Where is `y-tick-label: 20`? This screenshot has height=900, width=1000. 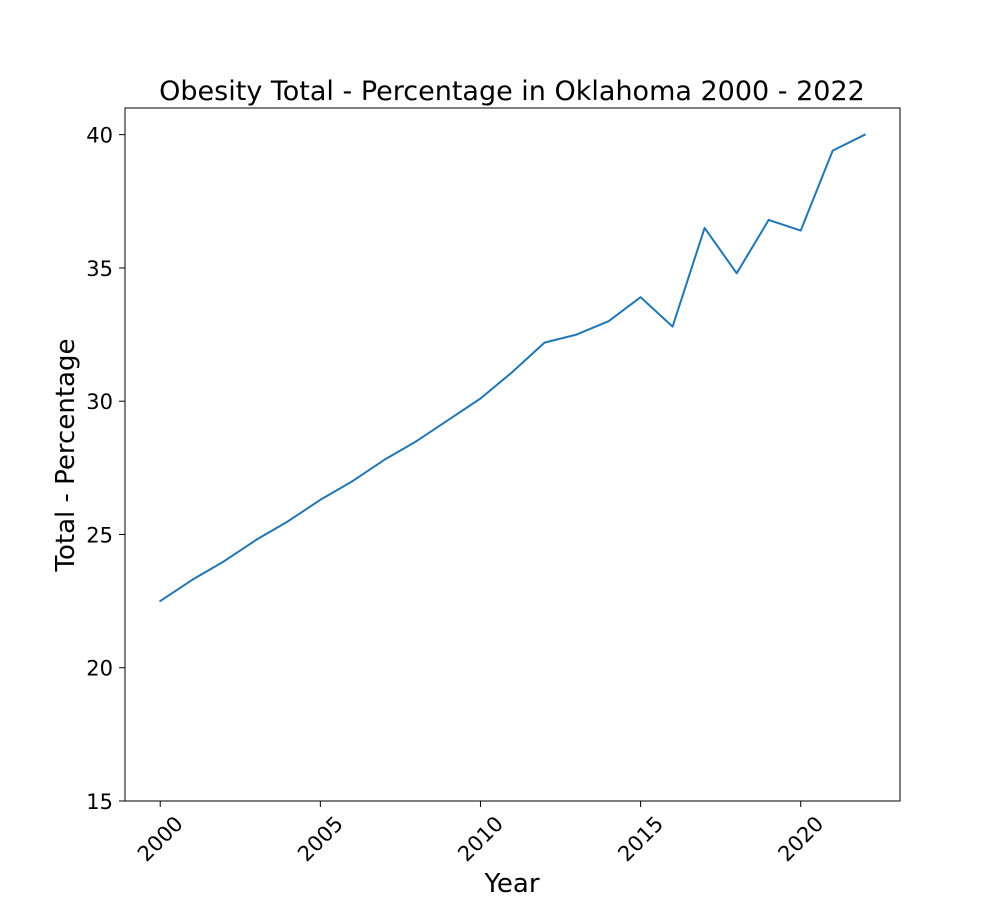
y-tick-label: 20 is located at coordinates (99, 669).